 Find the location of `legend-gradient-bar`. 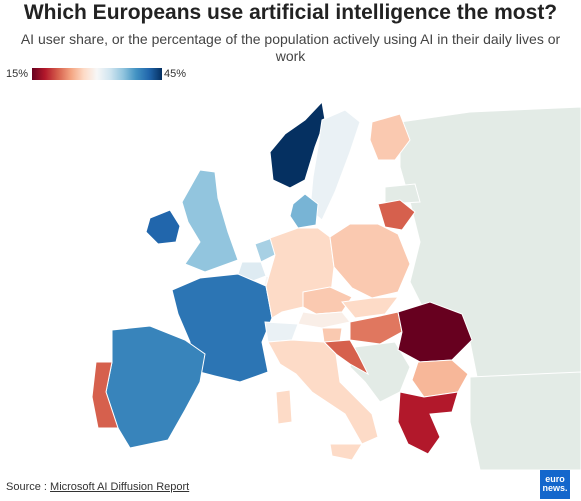

legend-gradient-bar is located at coordinates (97, 74).